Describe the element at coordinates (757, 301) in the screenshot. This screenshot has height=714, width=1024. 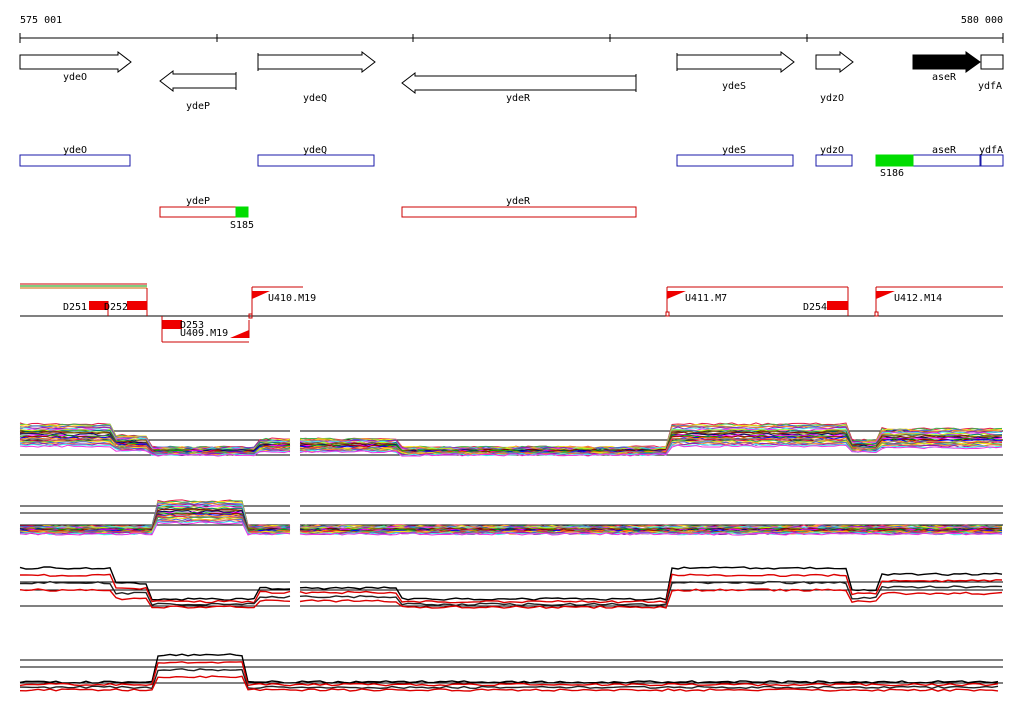
I see `upstream-site-U411.M7: U411.M7` at that location.